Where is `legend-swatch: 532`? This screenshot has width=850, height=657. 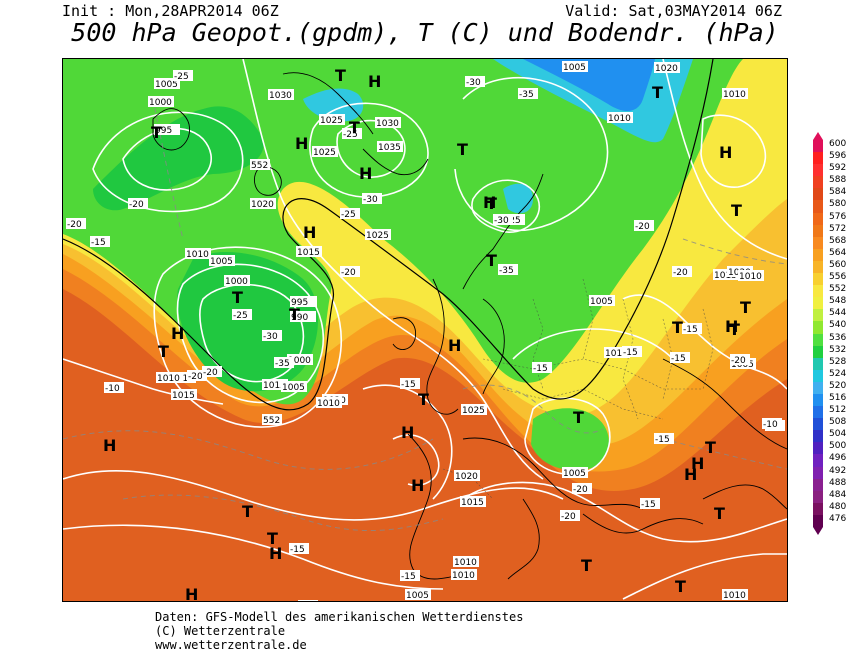
legend-swatch: 532 is located at coordinates (829, 351).